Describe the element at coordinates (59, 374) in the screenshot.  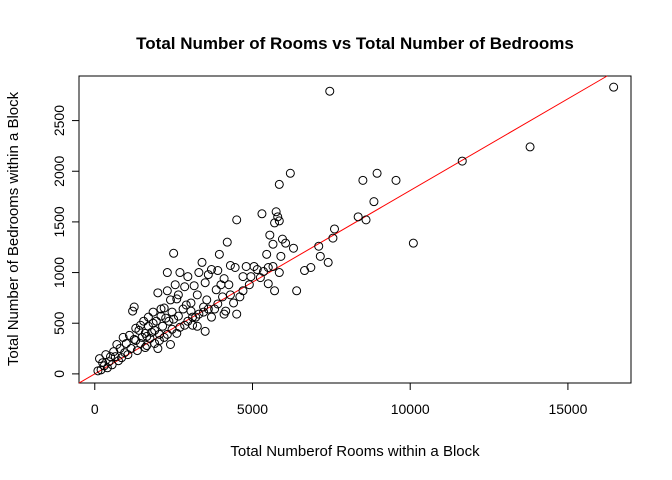
I see `y-tick-label: 0` at that location.